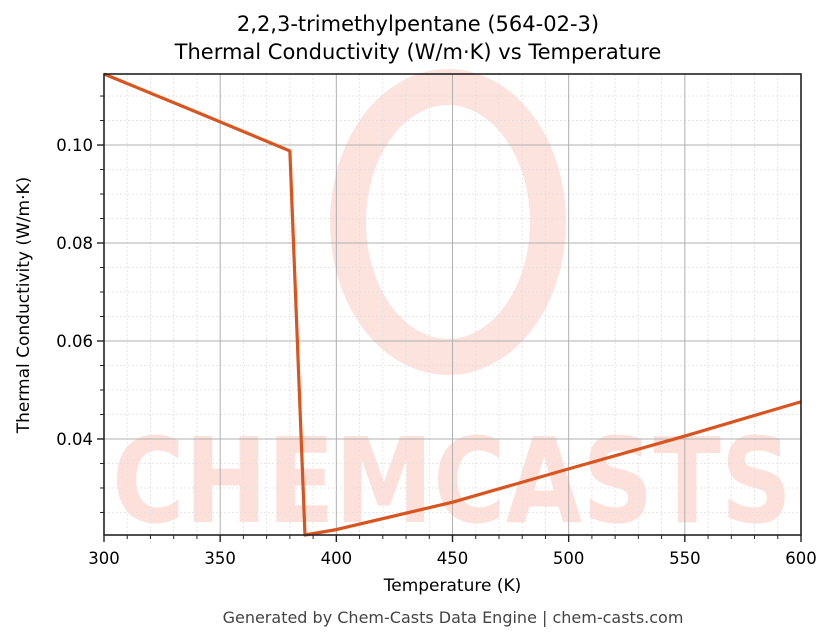 Image resolution: width=836 pixels, height=644 pixels. What do you see at coordinates (104, 558) in the screenshot?
I see `x-tick-label: 300` at bounding box center [104, 558].